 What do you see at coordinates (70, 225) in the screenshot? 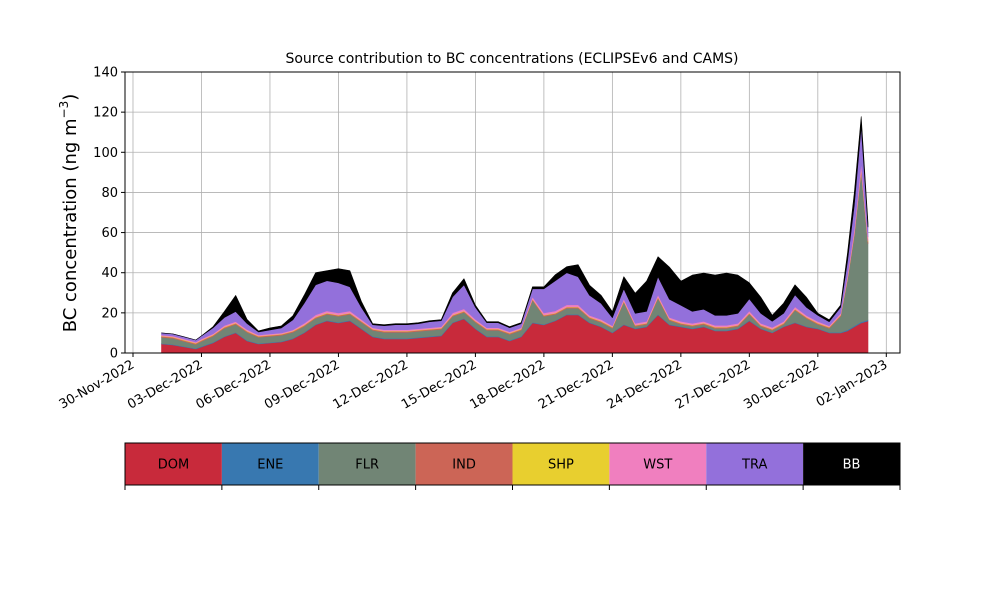
I see `y-axis-label-main: BC concentration (ng m` at bounding box center [70, 225].